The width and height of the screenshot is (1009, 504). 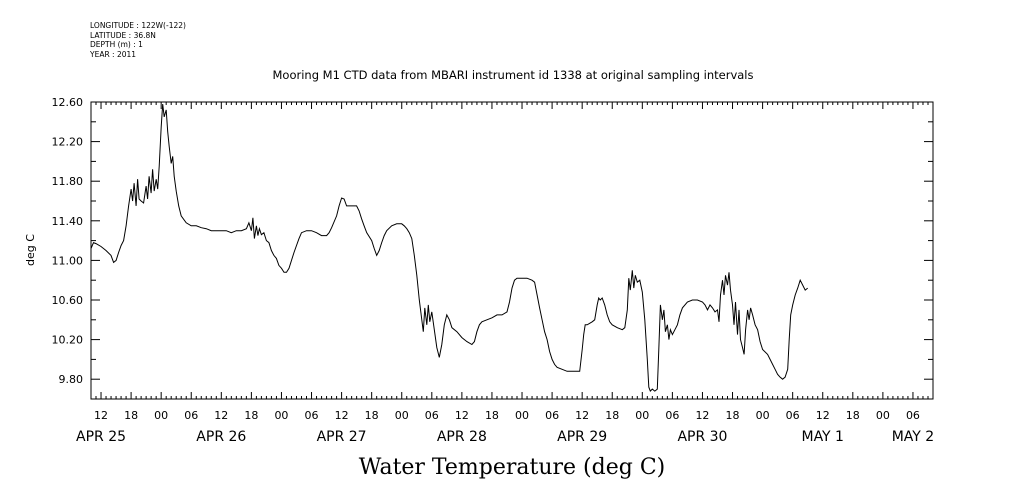 What do you see at coordinates (68, 260) in the screenshot?
I see `y-tick-label: 11.00` at bounding box center [68, 260].